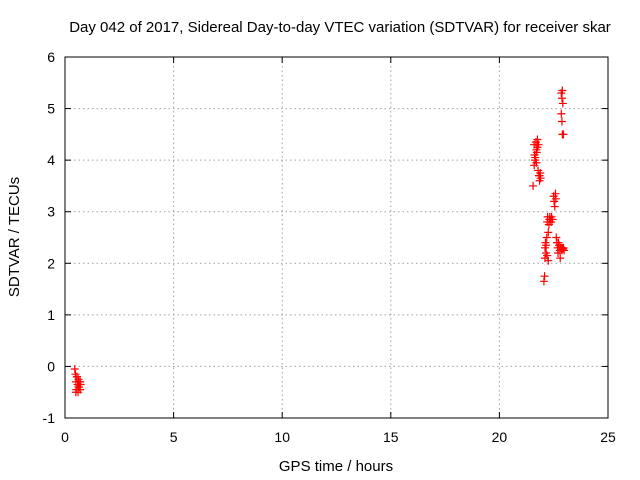 This screenshot has height=480, width=640. Describe the element at coordinates (65, 437) in the screenshot. I see `x-tick-label: 0` at that location.